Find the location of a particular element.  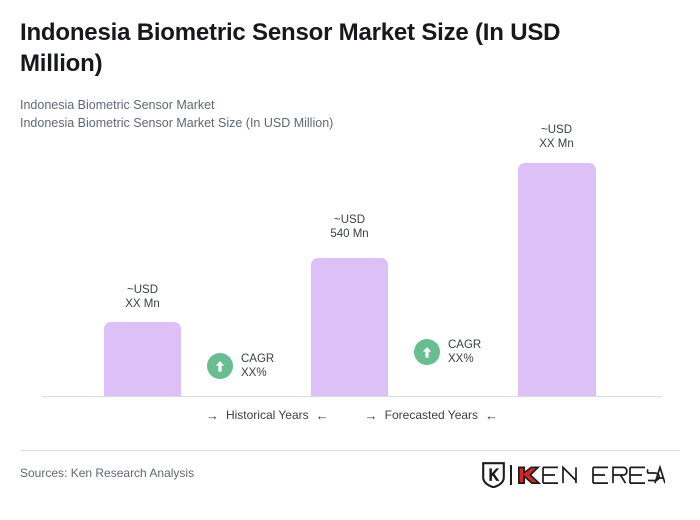

bar-label-base-year: ~USD 540 Mn is located at coordinates (349, 227).